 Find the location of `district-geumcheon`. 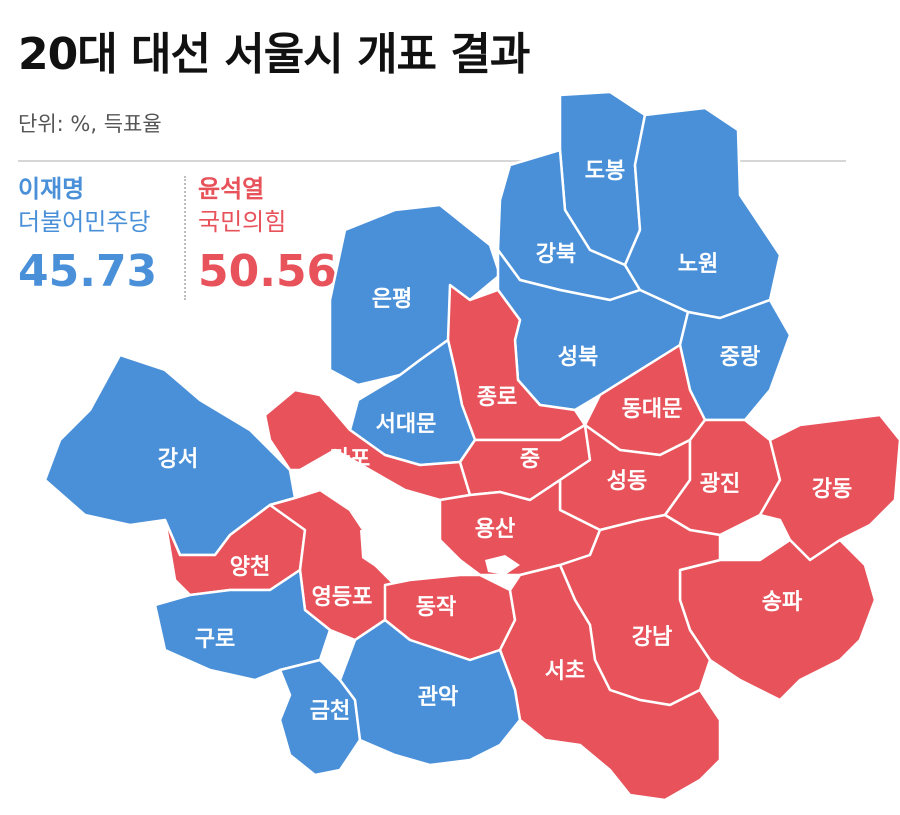

district-geumcheon is located at coordinates (320, 717).